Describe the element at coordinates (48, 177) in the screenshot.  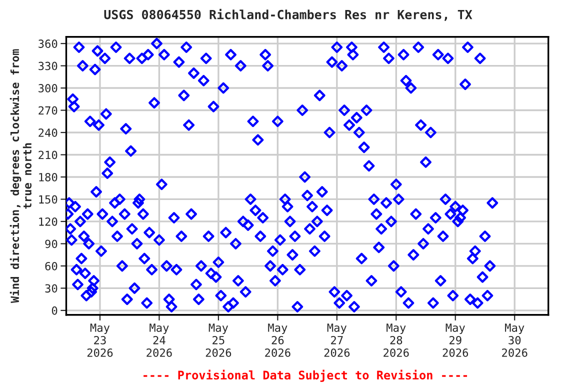
I see `y-tick-label: 180` at that location.